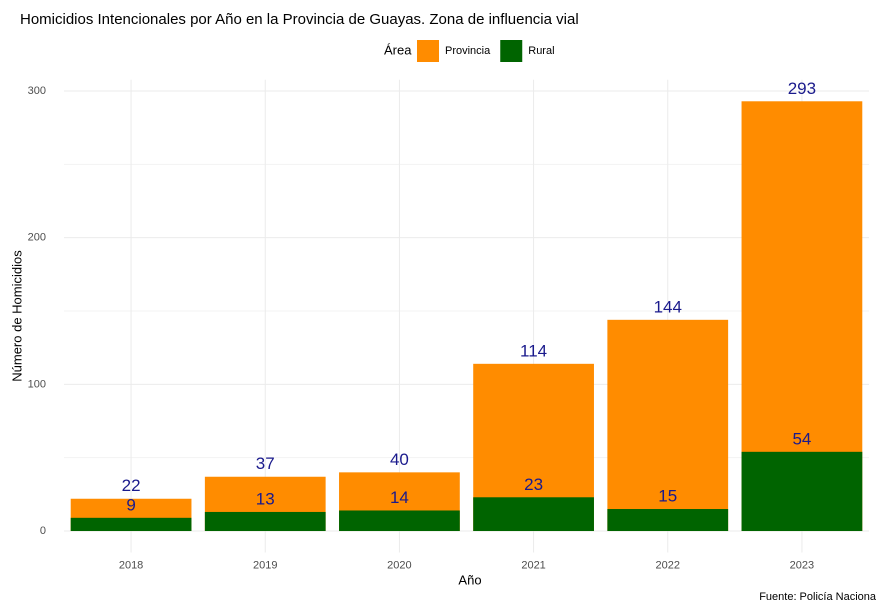  What do you see at coordinates (818, 597) in the screenshot?
I see `caption: Fuente: Policía Naciona` at bounding box center [818, 597].